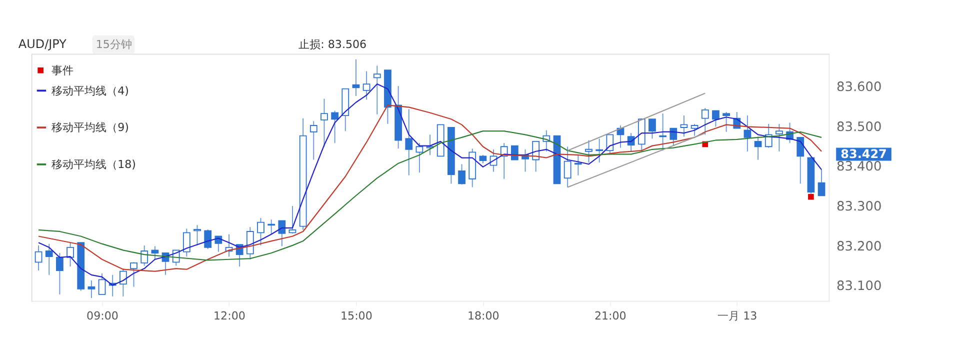  I want to click on chart-subtitle: 15分钟, so click(114, 45).